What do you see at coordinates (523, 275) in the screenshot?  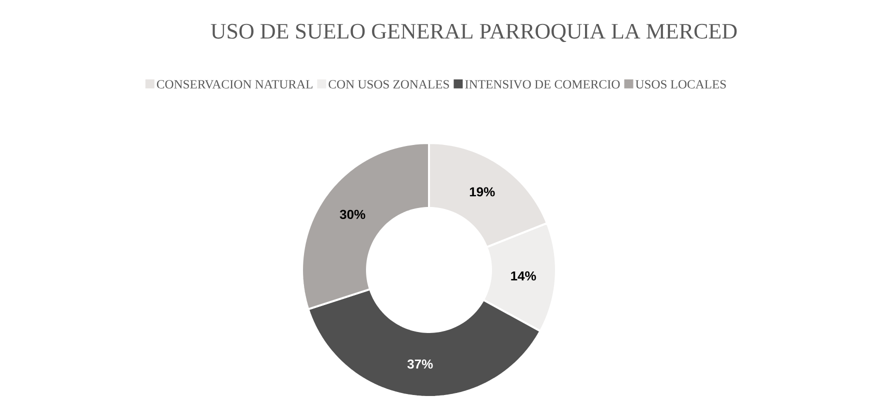 I see `data-label: 14%` at bounding box center [523, 275].